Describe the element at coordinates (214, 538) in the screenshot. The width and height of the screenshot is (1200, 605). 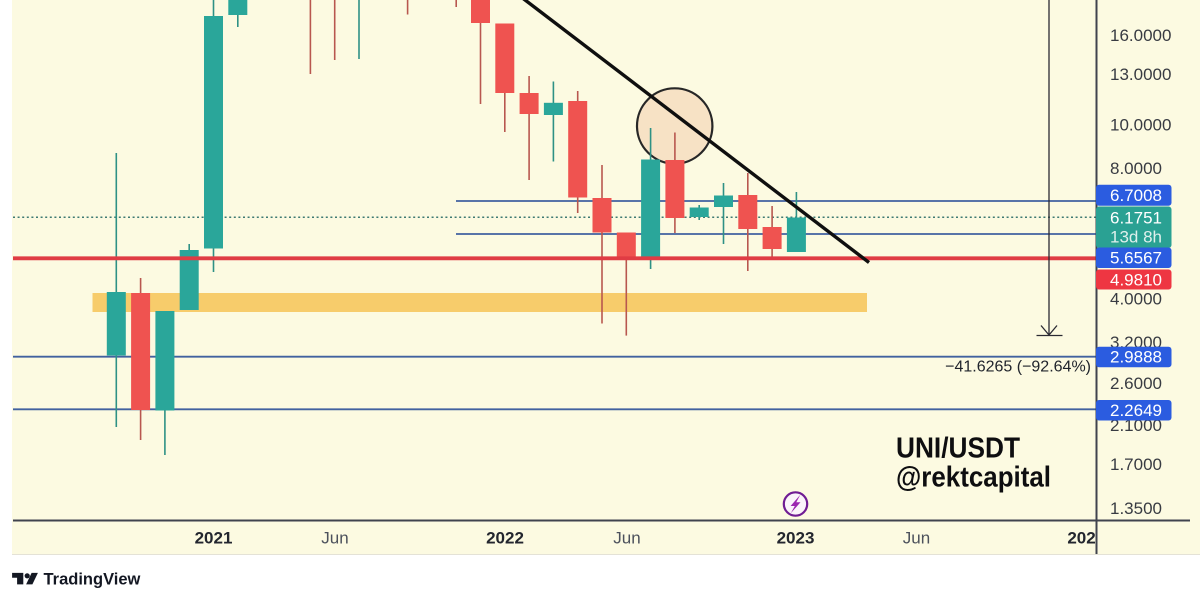
I see `svg-text: 2021` at that location.